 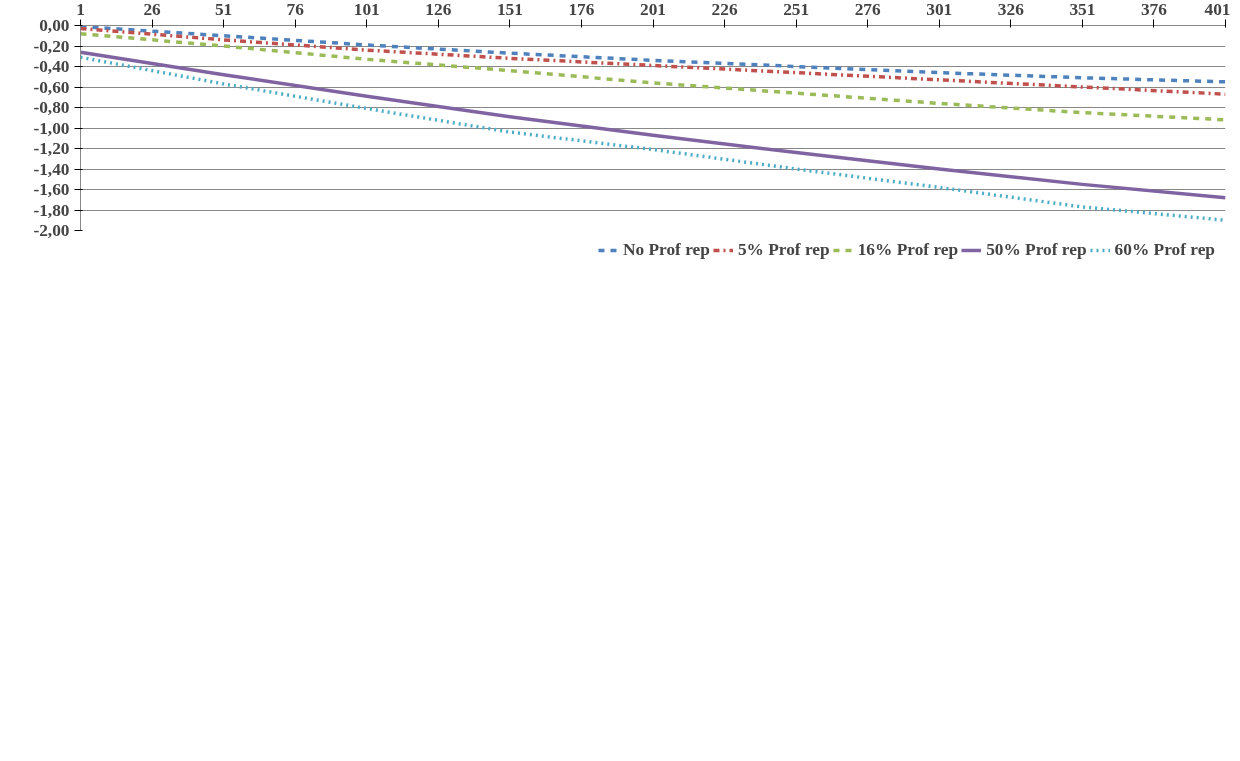 What do you see at coordinates (51, 66) in the screenshot?
I see `y-tick-label: -0,40` at bounding box center [51, 66].